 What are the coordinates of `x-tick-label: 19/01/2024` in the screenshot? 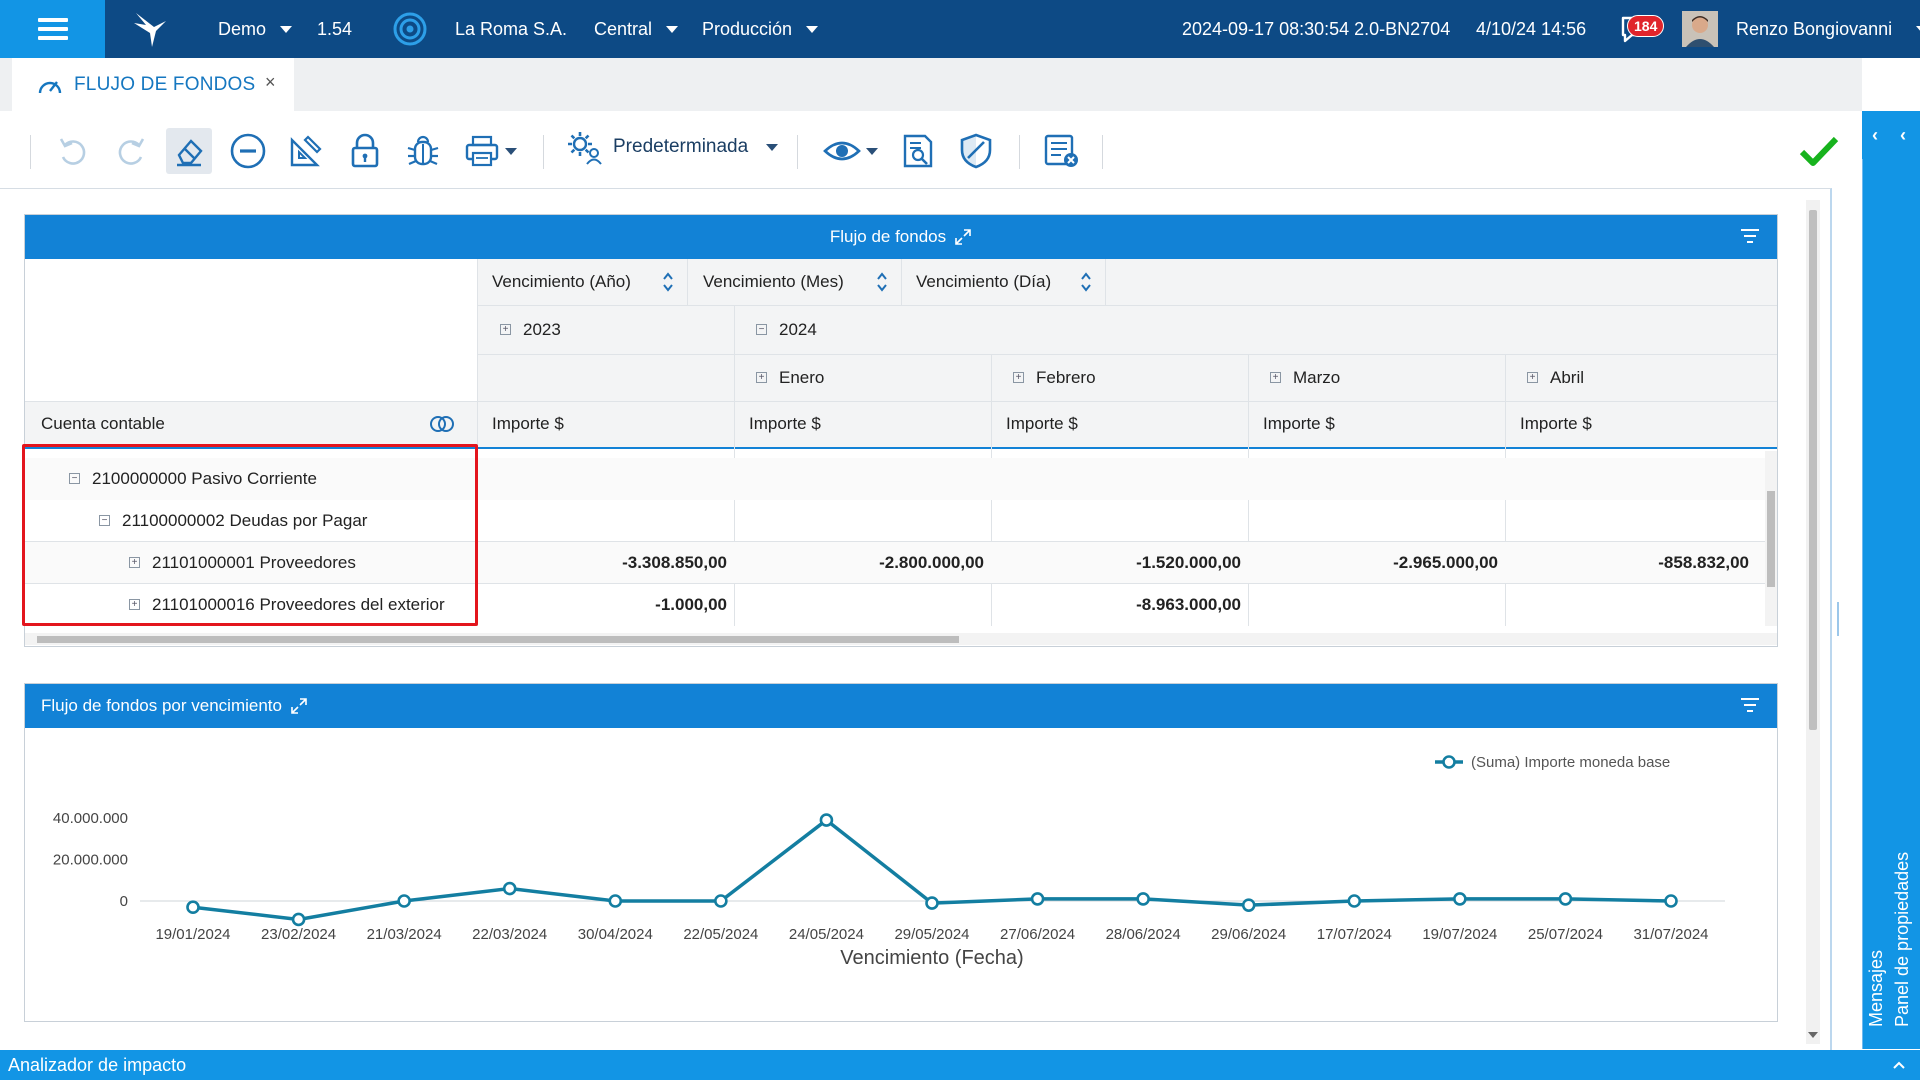 It's located at (192, 934).